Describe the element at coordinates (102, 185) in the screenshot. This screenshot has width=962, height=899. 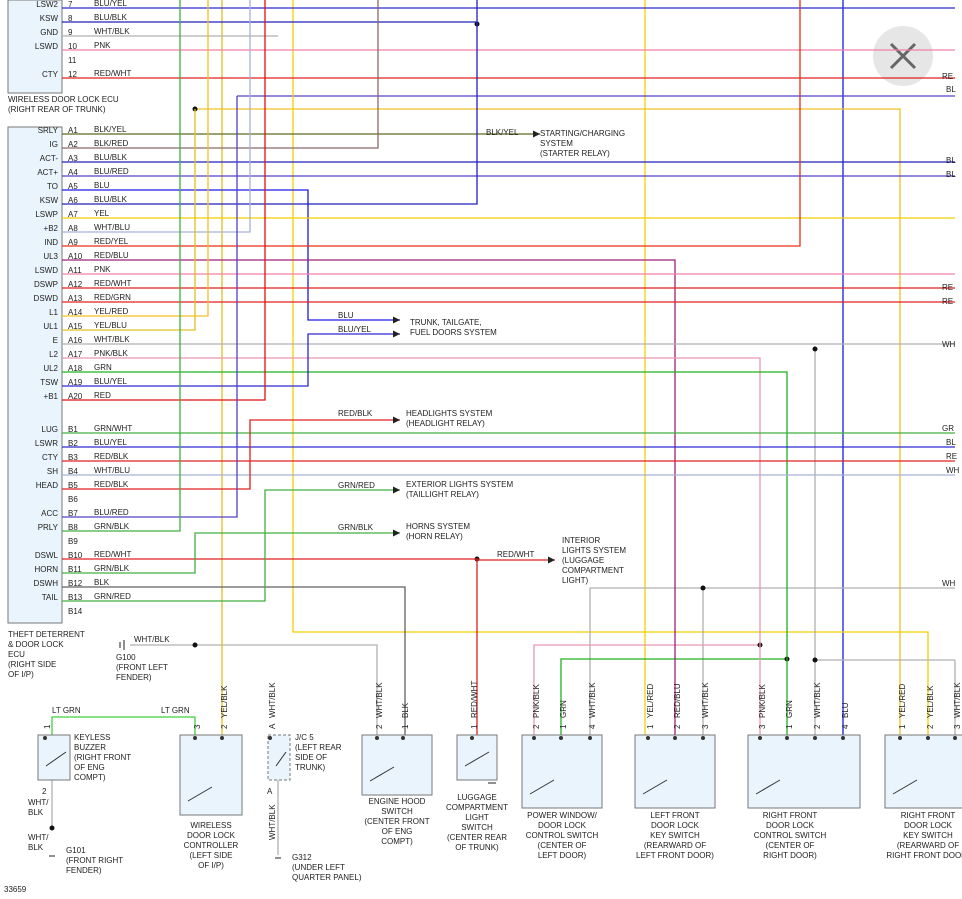
I see `wire-code: BLU` at that location.